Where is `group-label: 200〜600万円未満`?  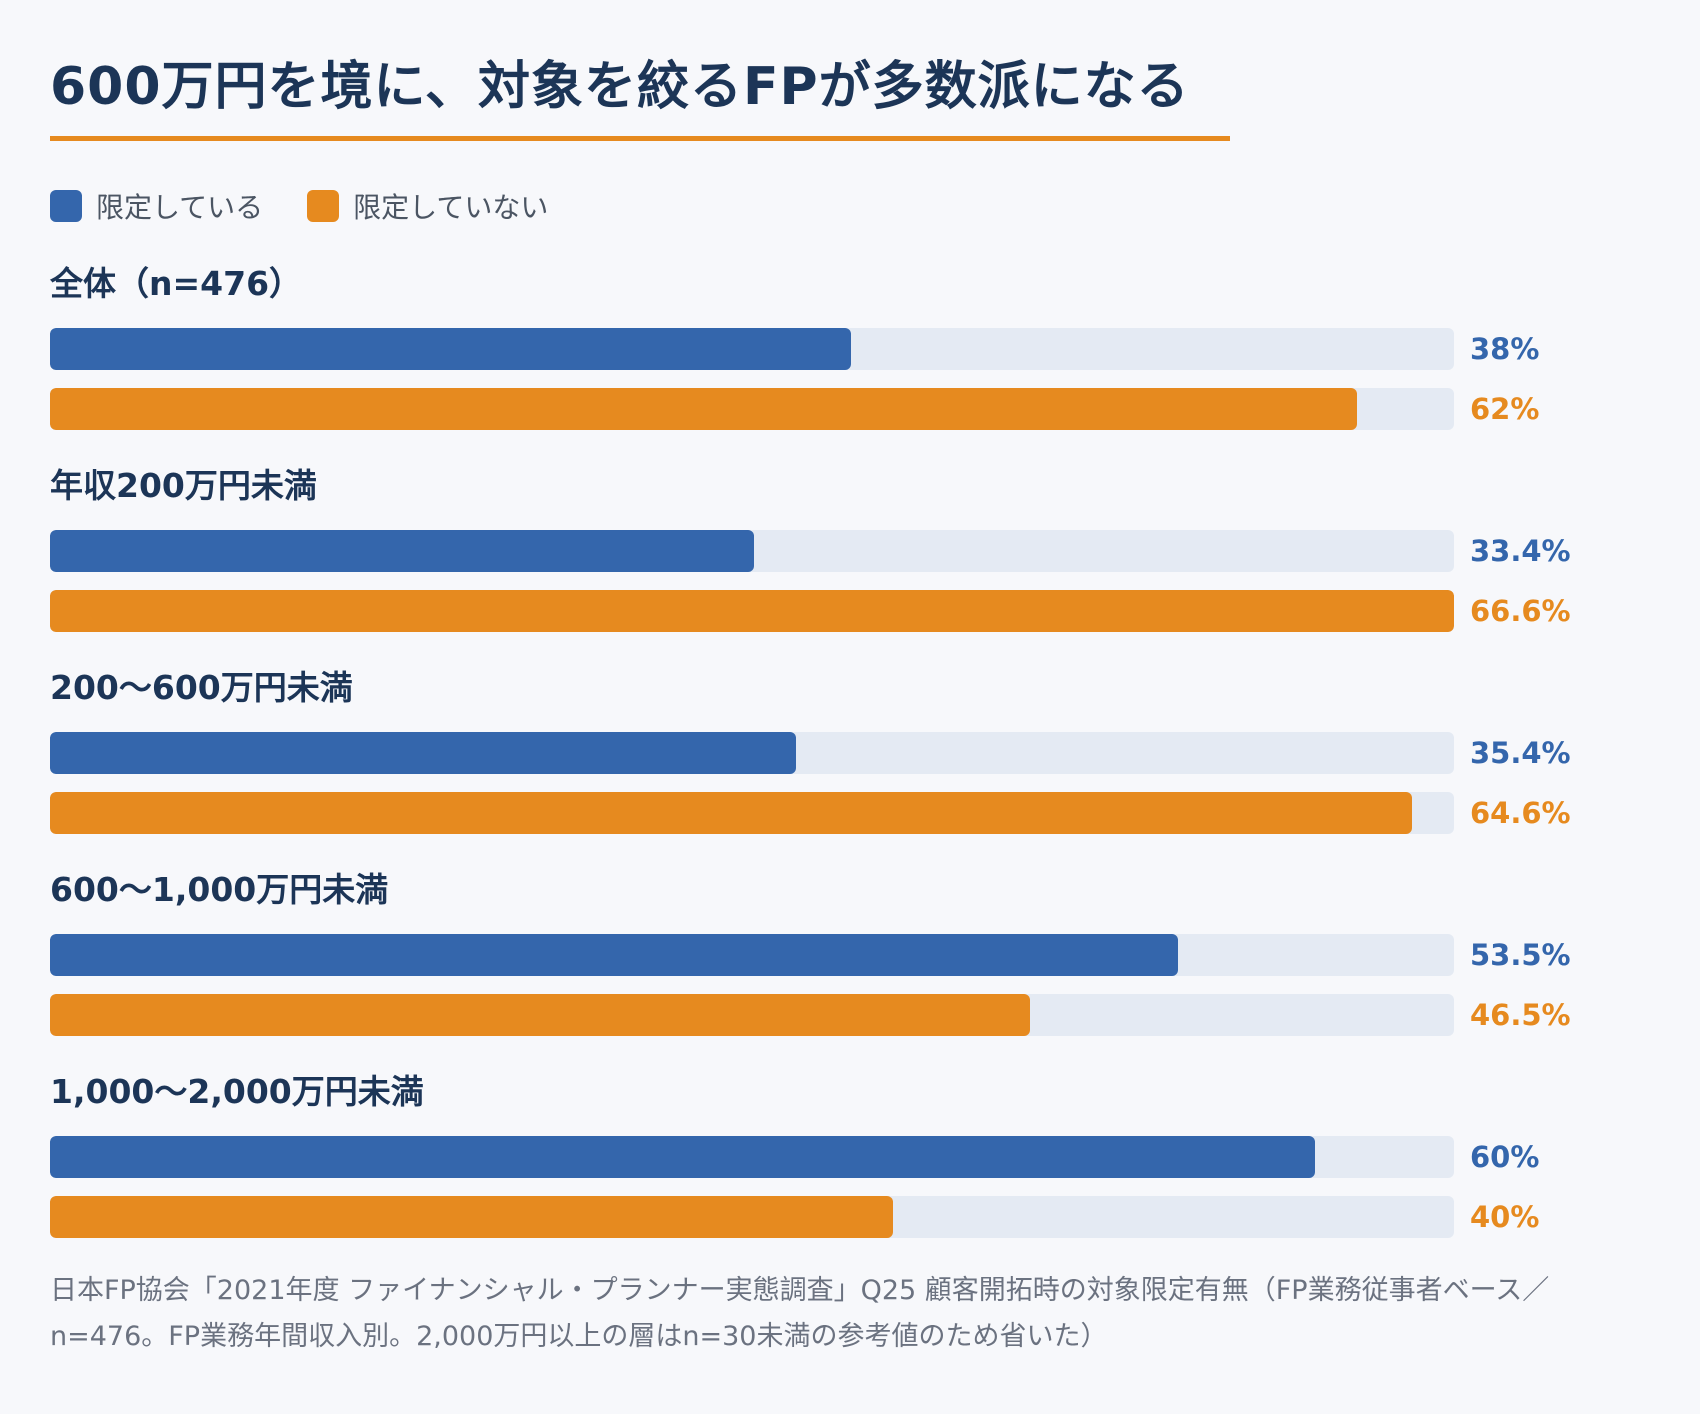 group-label: 200〜600万円未満 is located at coordinates (201, 687).